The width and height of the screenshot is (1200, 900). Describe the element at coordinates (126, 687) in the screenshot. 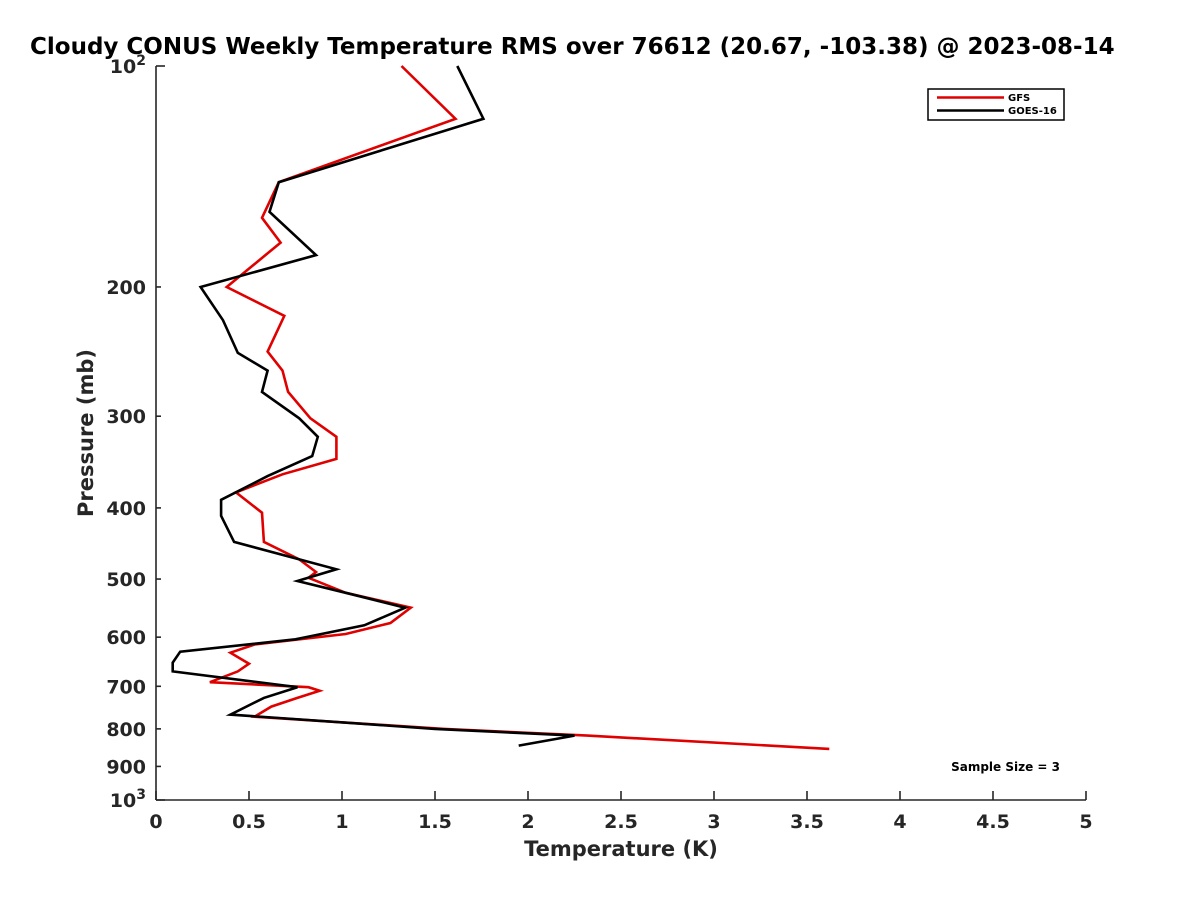

I see `y-tick-label: 700` at that location.